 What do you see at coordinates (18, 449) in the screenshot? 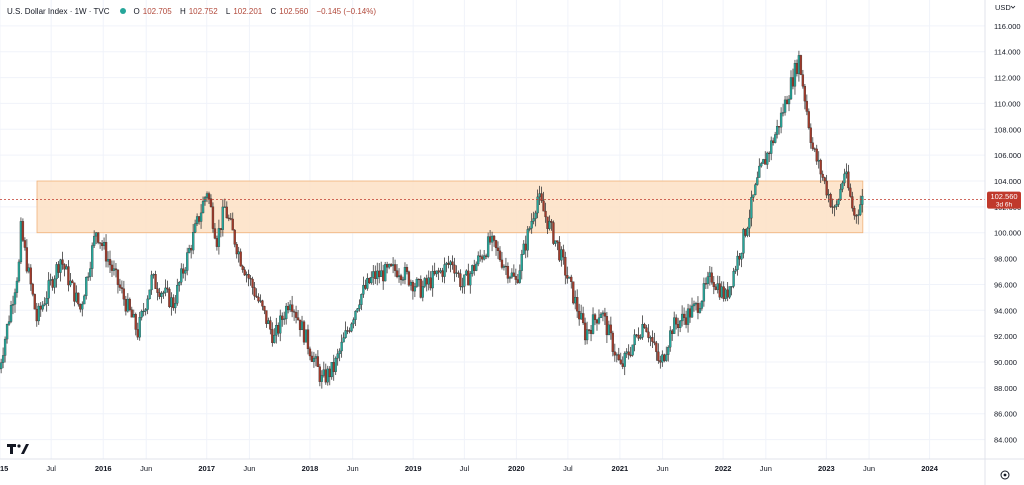
I see `tradingview-logo-icon` at bounding box center [18, 449].